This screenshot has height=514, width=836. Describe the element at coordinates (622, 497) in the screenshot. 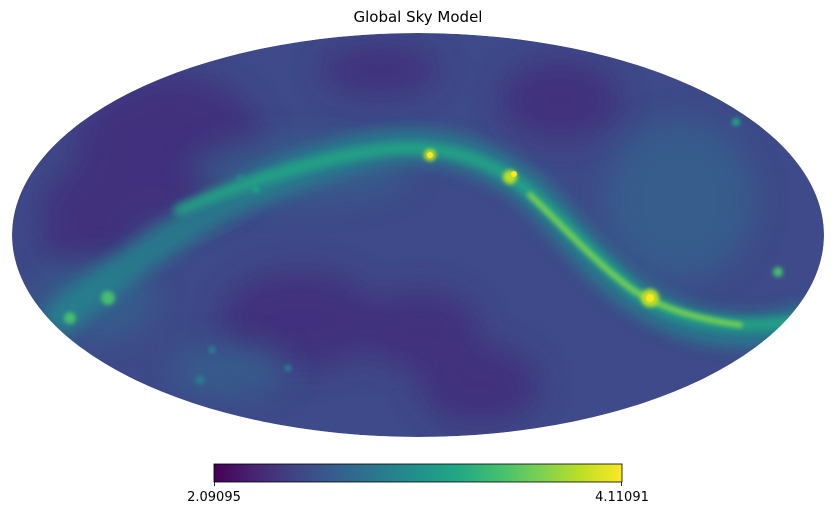

I see `colorbar-max-label: 4.11091` at that location.